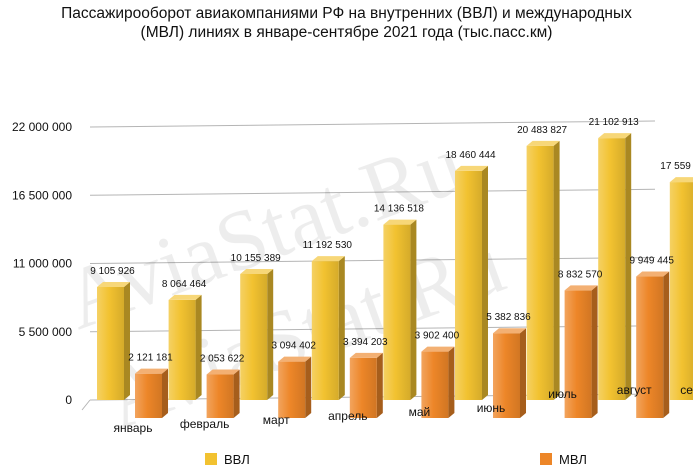 This screenshot has width=693, height=473. What do you see at coordinates (347, 416) in the screenshot?
I see `category-label: апрель` at bounding box center [347, 416].